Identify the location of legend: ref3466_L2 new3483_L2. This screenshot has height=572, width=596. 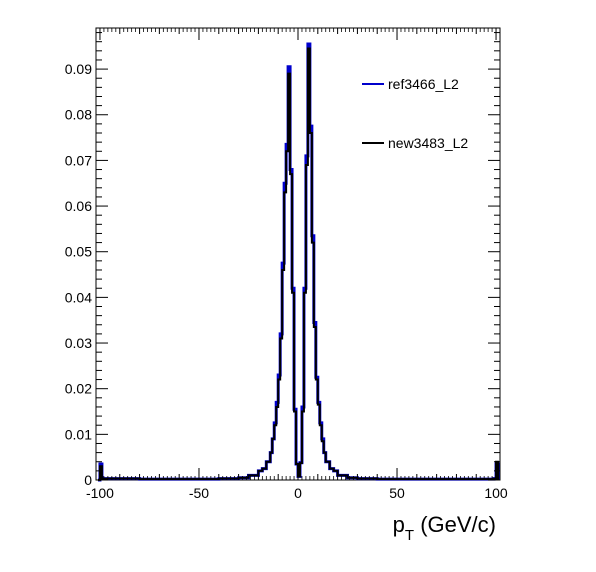
(415, 113).